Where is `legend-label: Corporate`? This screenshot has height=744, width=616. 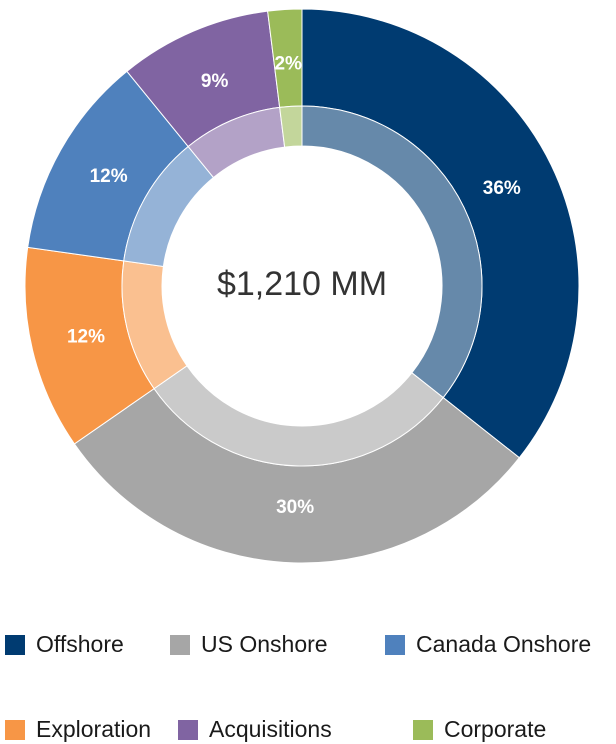 legend-label: Corporate is located at coordinates (495, 729).